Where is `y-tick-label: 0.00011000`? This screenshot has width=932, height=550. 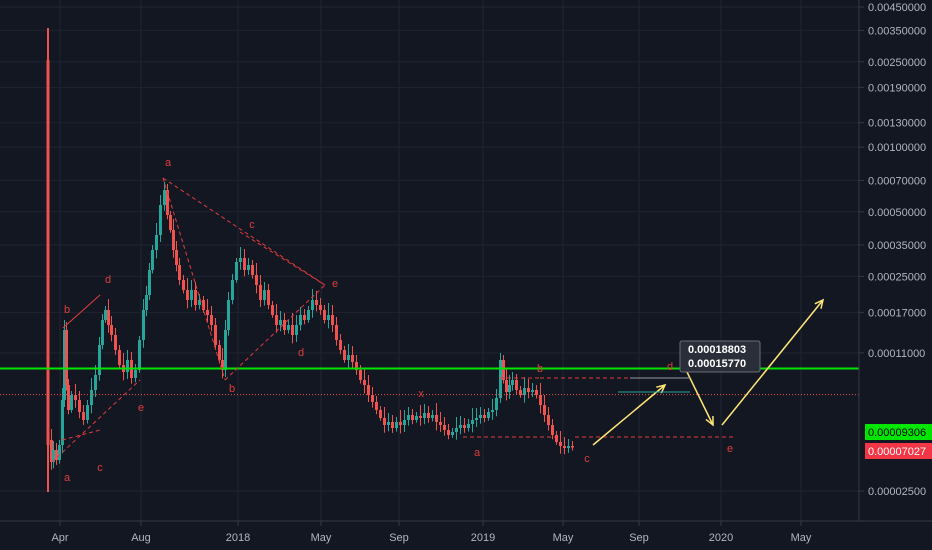
y-tick-label: 0.00011000 is located at coordinates (896, 354).